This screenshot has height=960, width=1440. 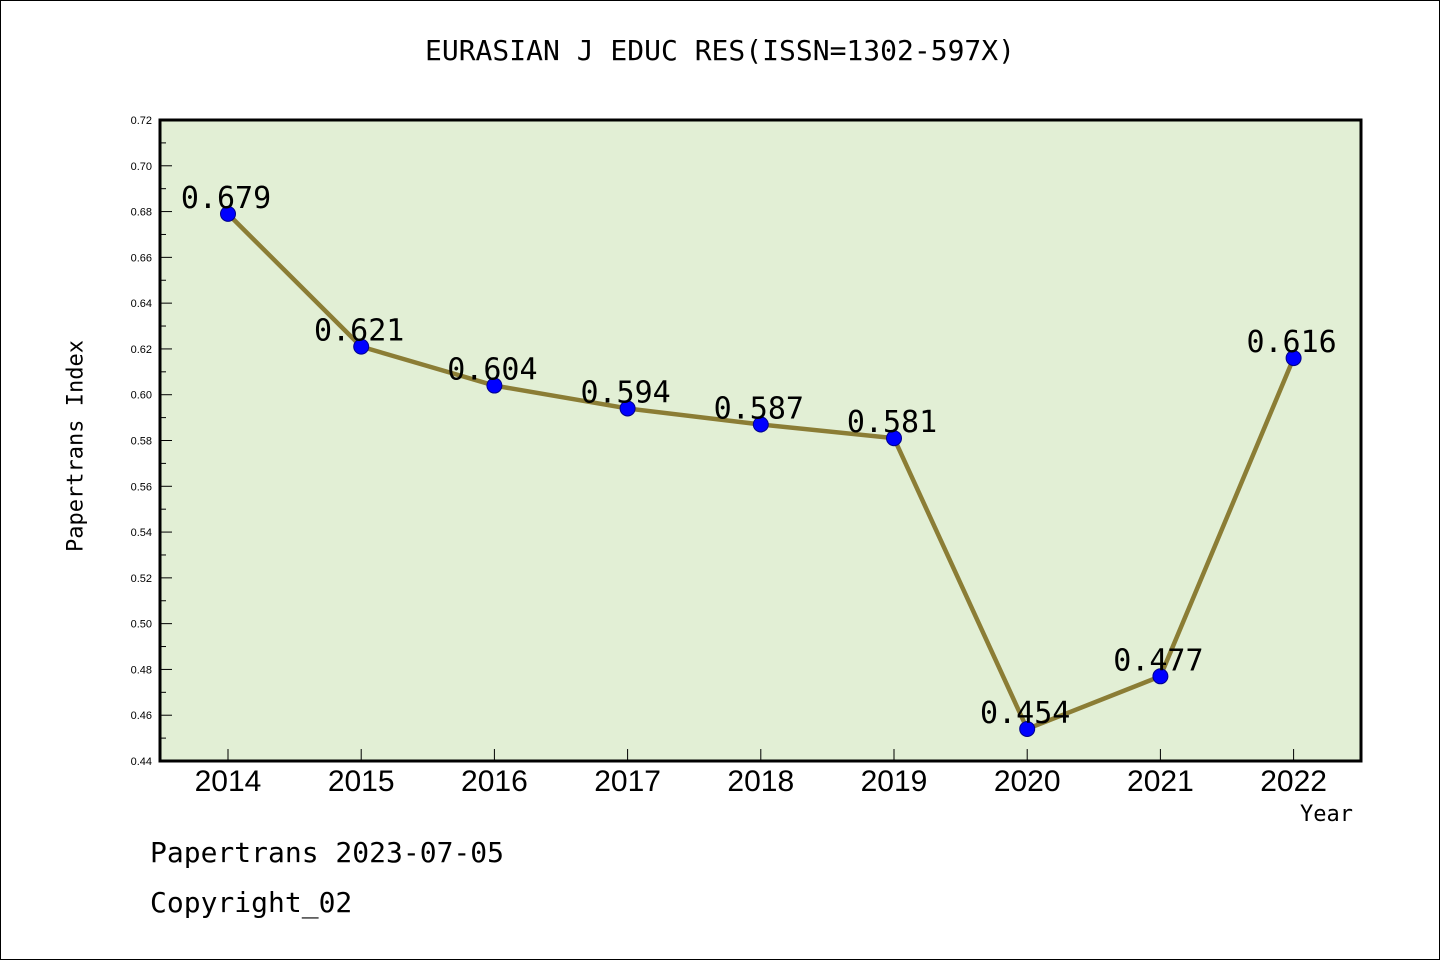 What do you see at coordinates (1027, 781) in the screenshot?
I see `x-tick-label: 2020` at bounding box center [1027, 781].